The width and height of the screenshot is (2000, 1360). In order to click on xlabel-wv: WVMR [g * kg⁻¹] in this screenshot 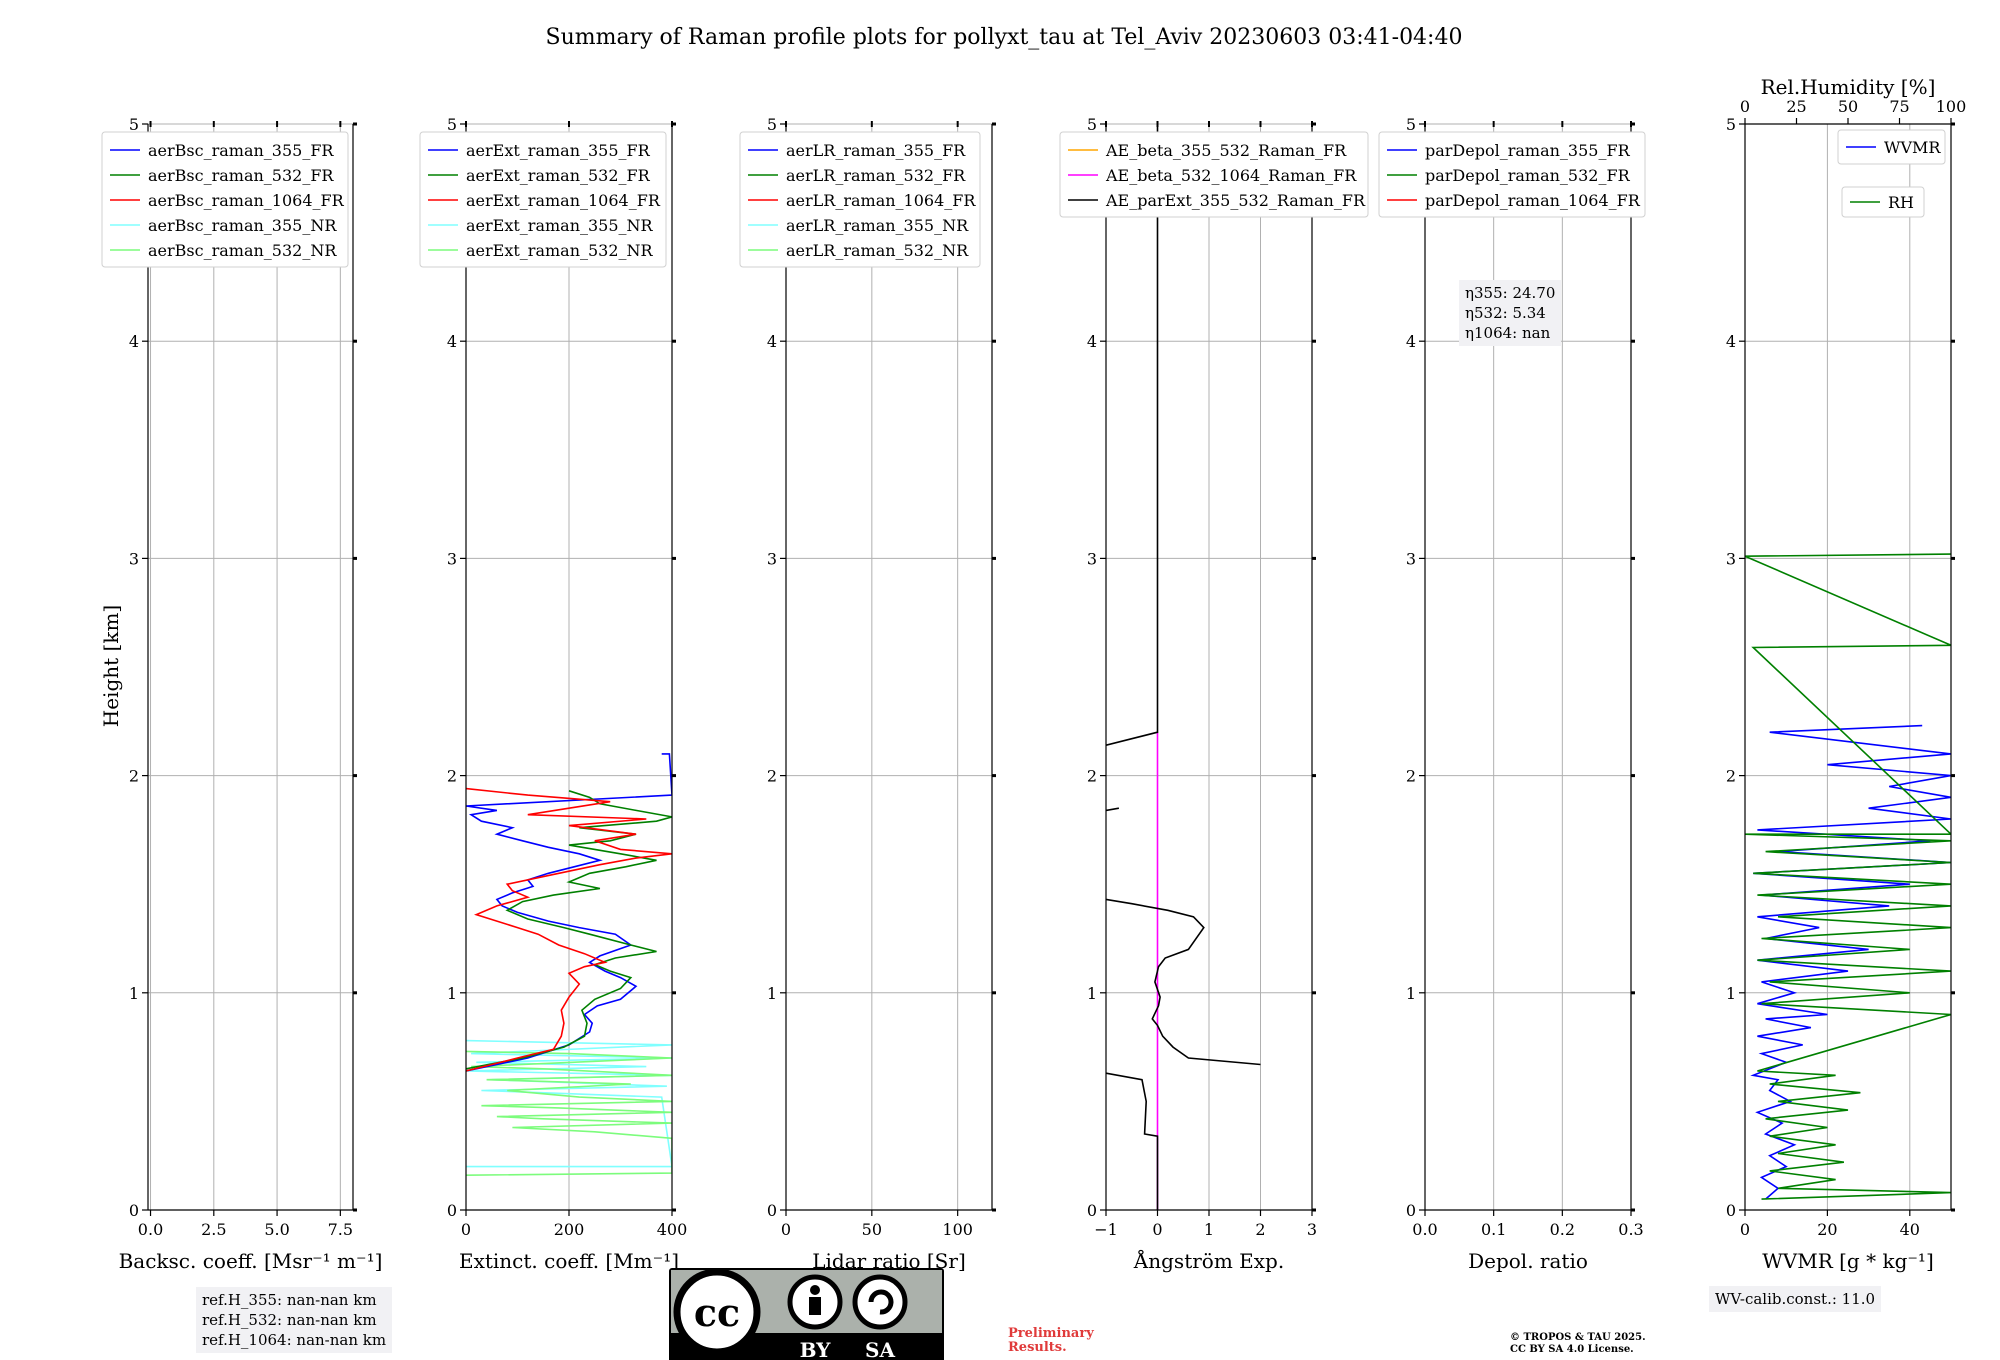, I will do `click(1848, 1261)`.